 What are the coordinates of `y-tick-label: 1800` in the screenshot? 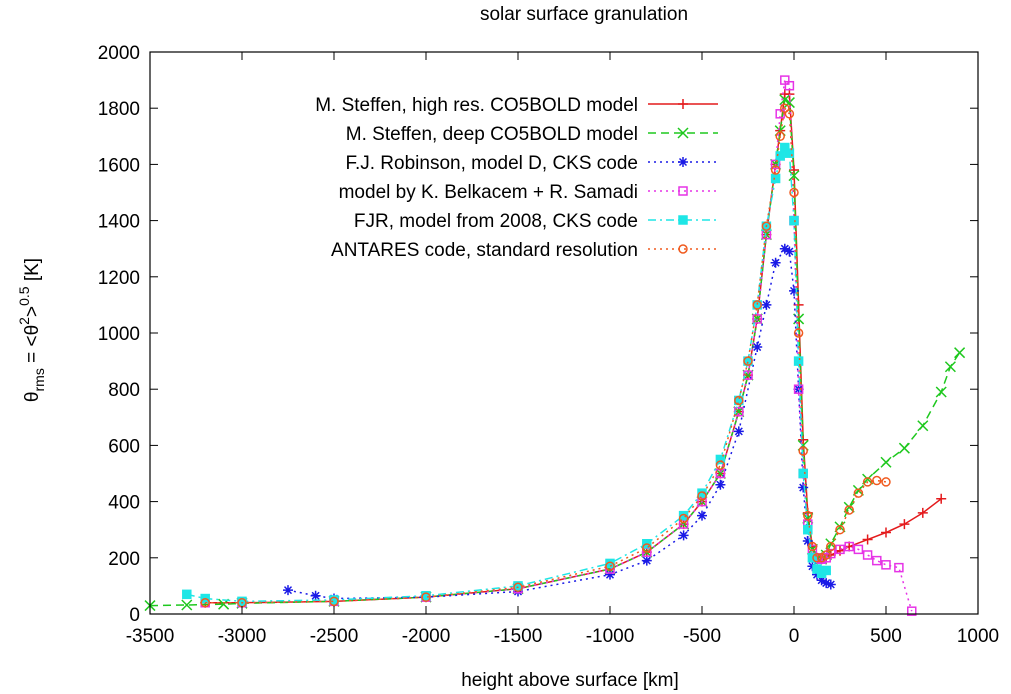 It's located at (119, 109).